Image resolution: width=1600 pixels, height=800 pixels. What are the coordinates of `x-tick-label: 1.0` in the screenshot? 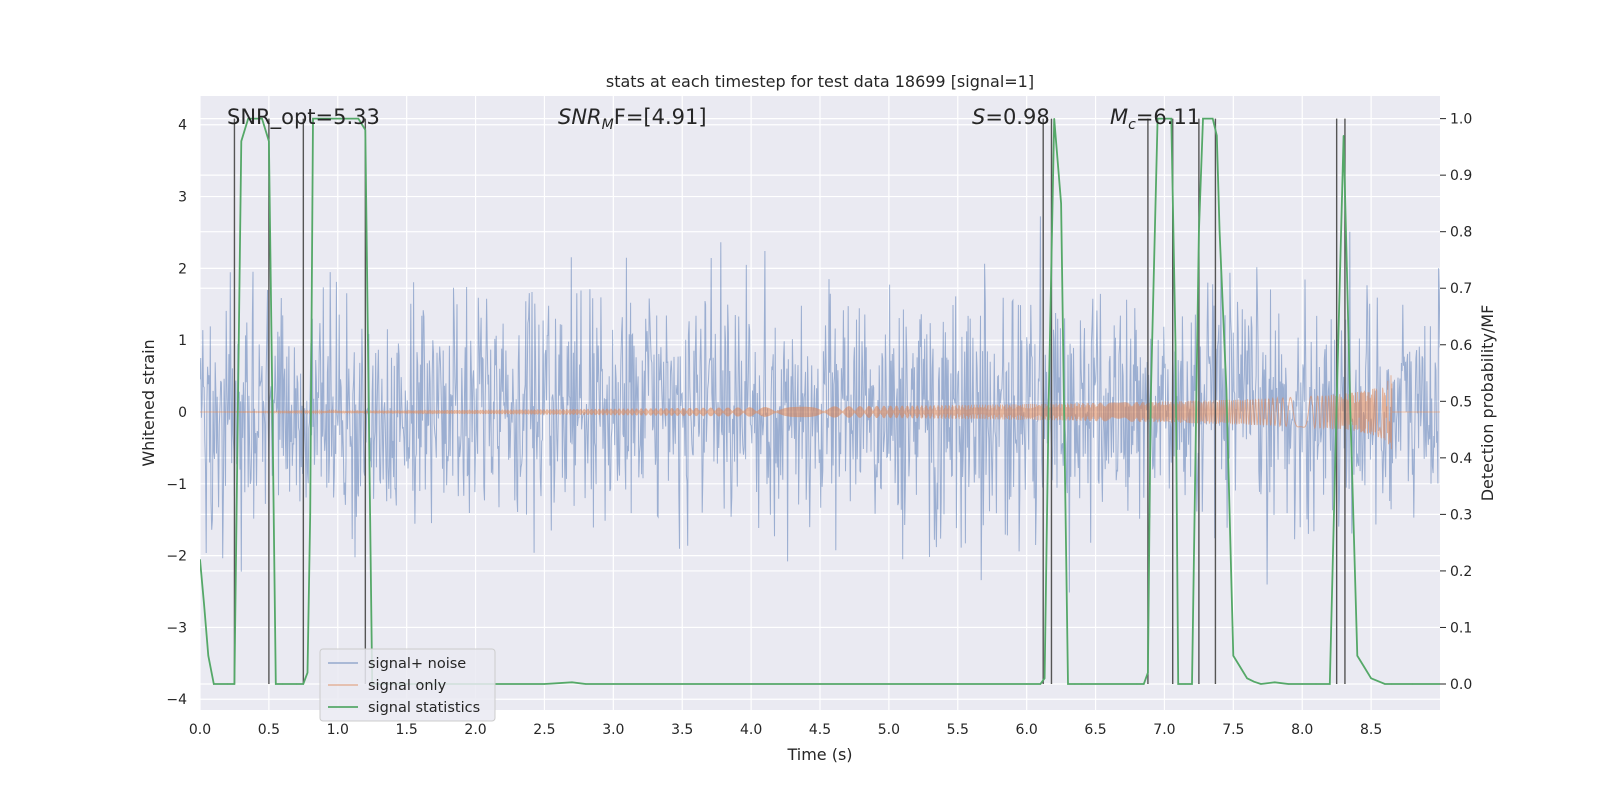 It's located at (338, 730).